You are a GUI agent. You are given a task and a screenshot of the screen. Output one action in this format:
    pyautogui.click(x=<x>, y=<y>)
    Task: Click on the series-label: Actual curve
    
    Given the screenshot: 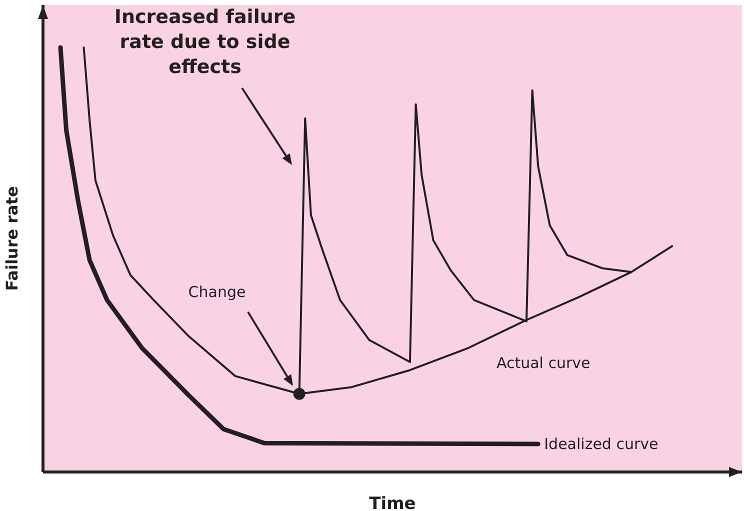 What is the action you would take?
    pyautogui.click(x=543, y=363)
    